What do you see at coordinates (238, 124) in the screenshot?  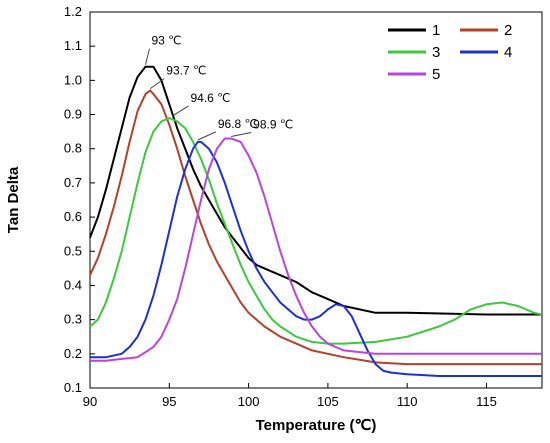 I see `peak-annotation: 96.8 ℃` at bounding box center [238, 124].